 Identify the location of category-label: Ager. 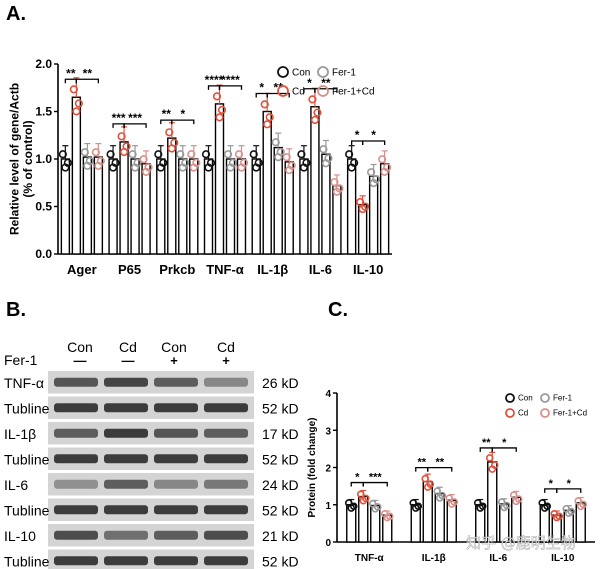
(82, 269).